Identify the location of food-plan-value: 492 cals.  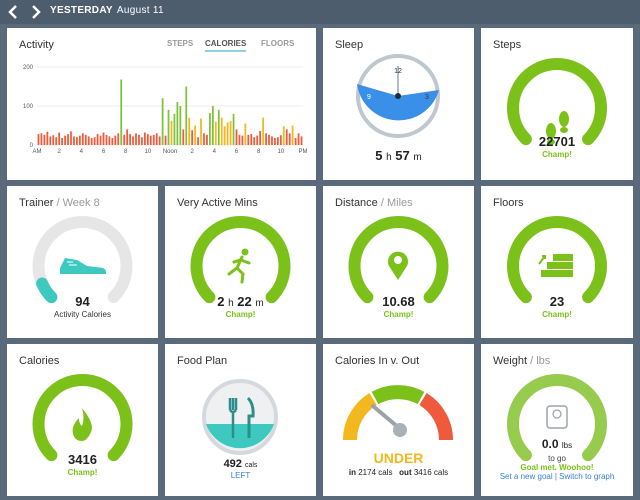
(240, 464).